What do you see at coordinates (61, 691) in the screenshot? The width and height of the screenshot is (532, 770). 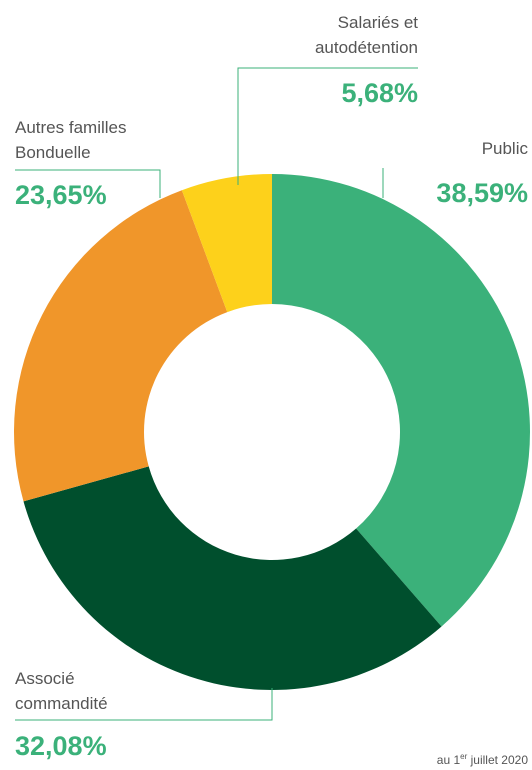 I see `category-label: Associé commandité` at bounding box center [61, 691].